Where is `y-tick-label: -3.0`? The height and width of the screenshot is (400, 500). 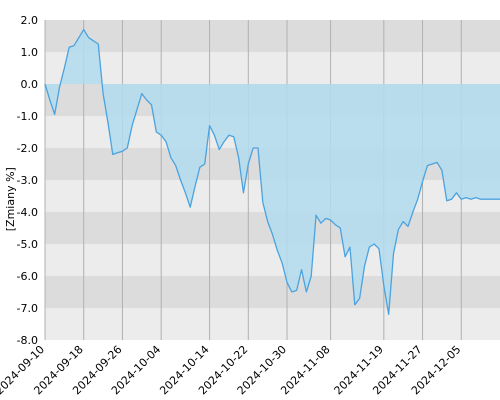 y-tick-label: -3.0 is located at coordinates (27, 180).